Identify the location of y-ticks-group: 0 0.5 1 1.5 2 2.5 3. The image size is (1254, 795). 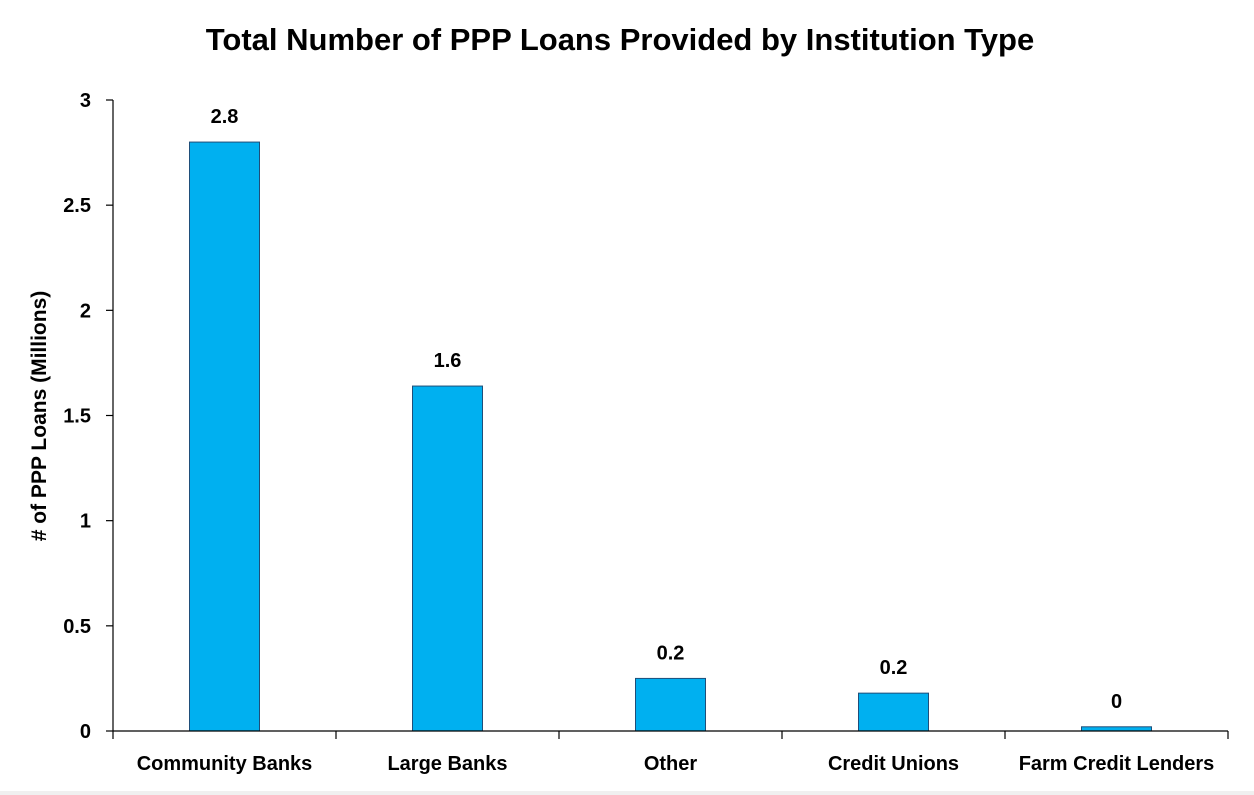
(88, 416).